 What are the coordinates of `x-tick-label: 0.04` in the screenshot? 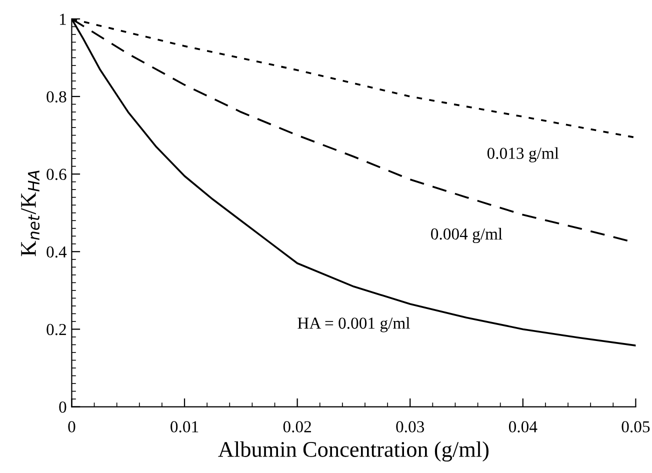 It's located at (523, 426).